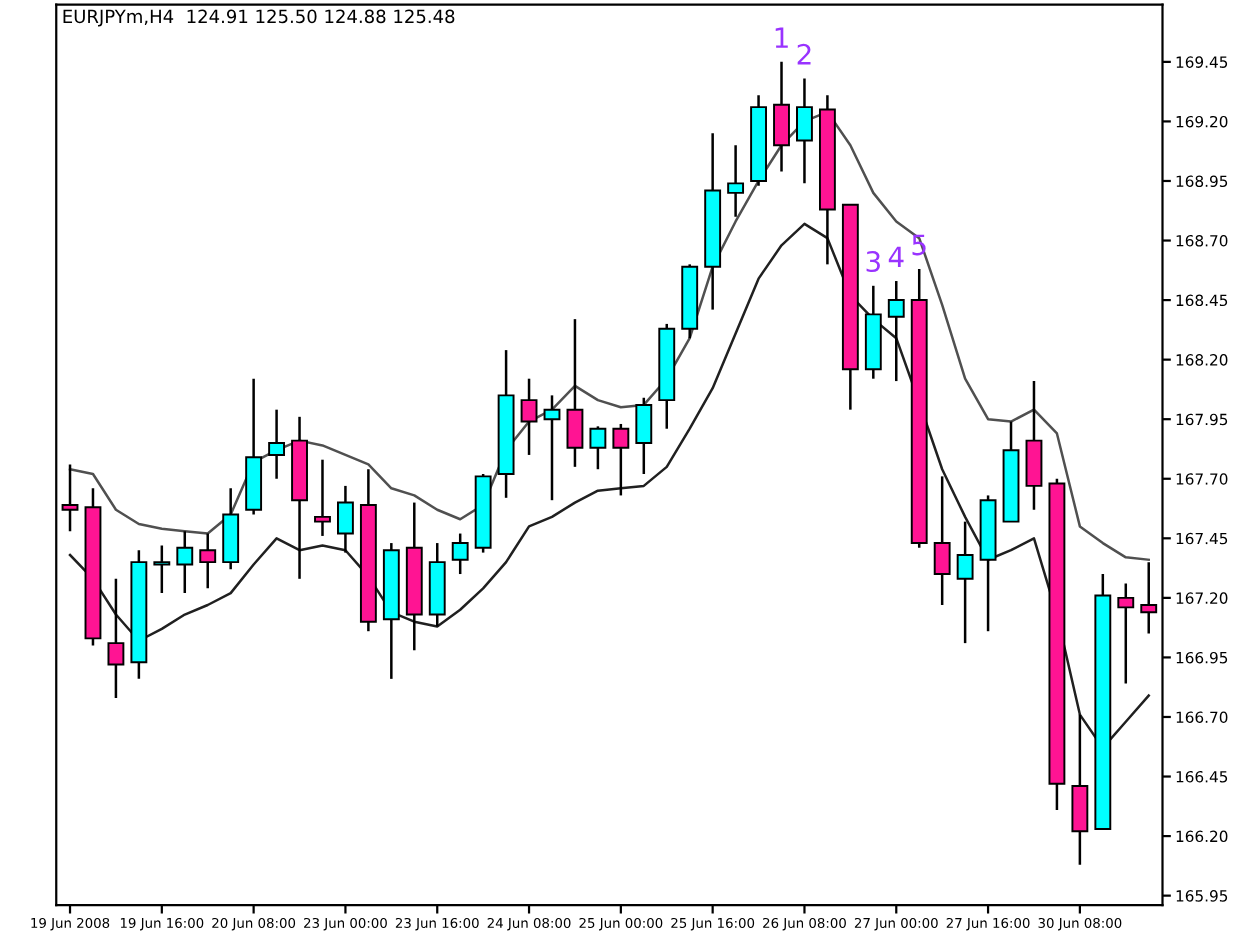  I want to click on text: 1, so click(781, 37).